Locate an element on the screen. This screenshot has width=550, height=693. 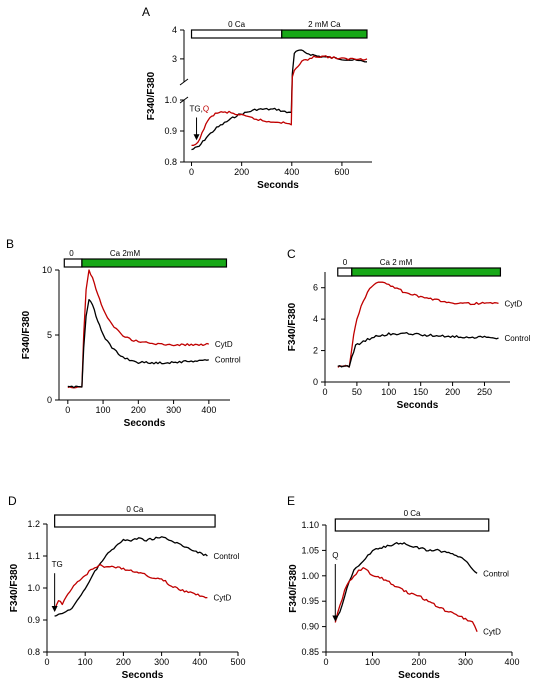
condition-bar-label: Ca 2 mM is located at coordinates (396, 262).